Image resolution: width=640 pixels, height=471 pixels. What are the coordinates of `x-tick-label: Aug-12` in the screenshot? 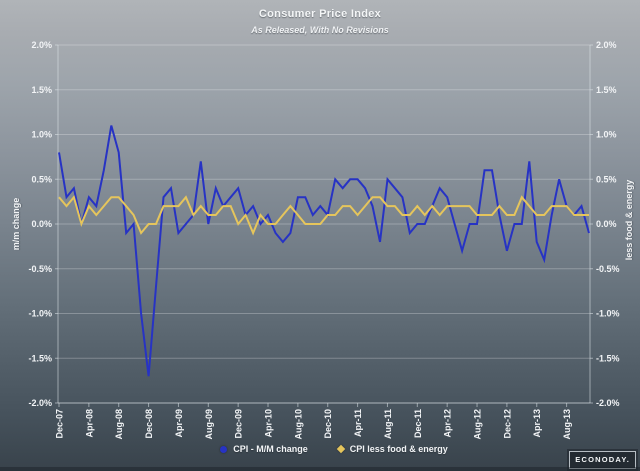 It's located at (478, 424).